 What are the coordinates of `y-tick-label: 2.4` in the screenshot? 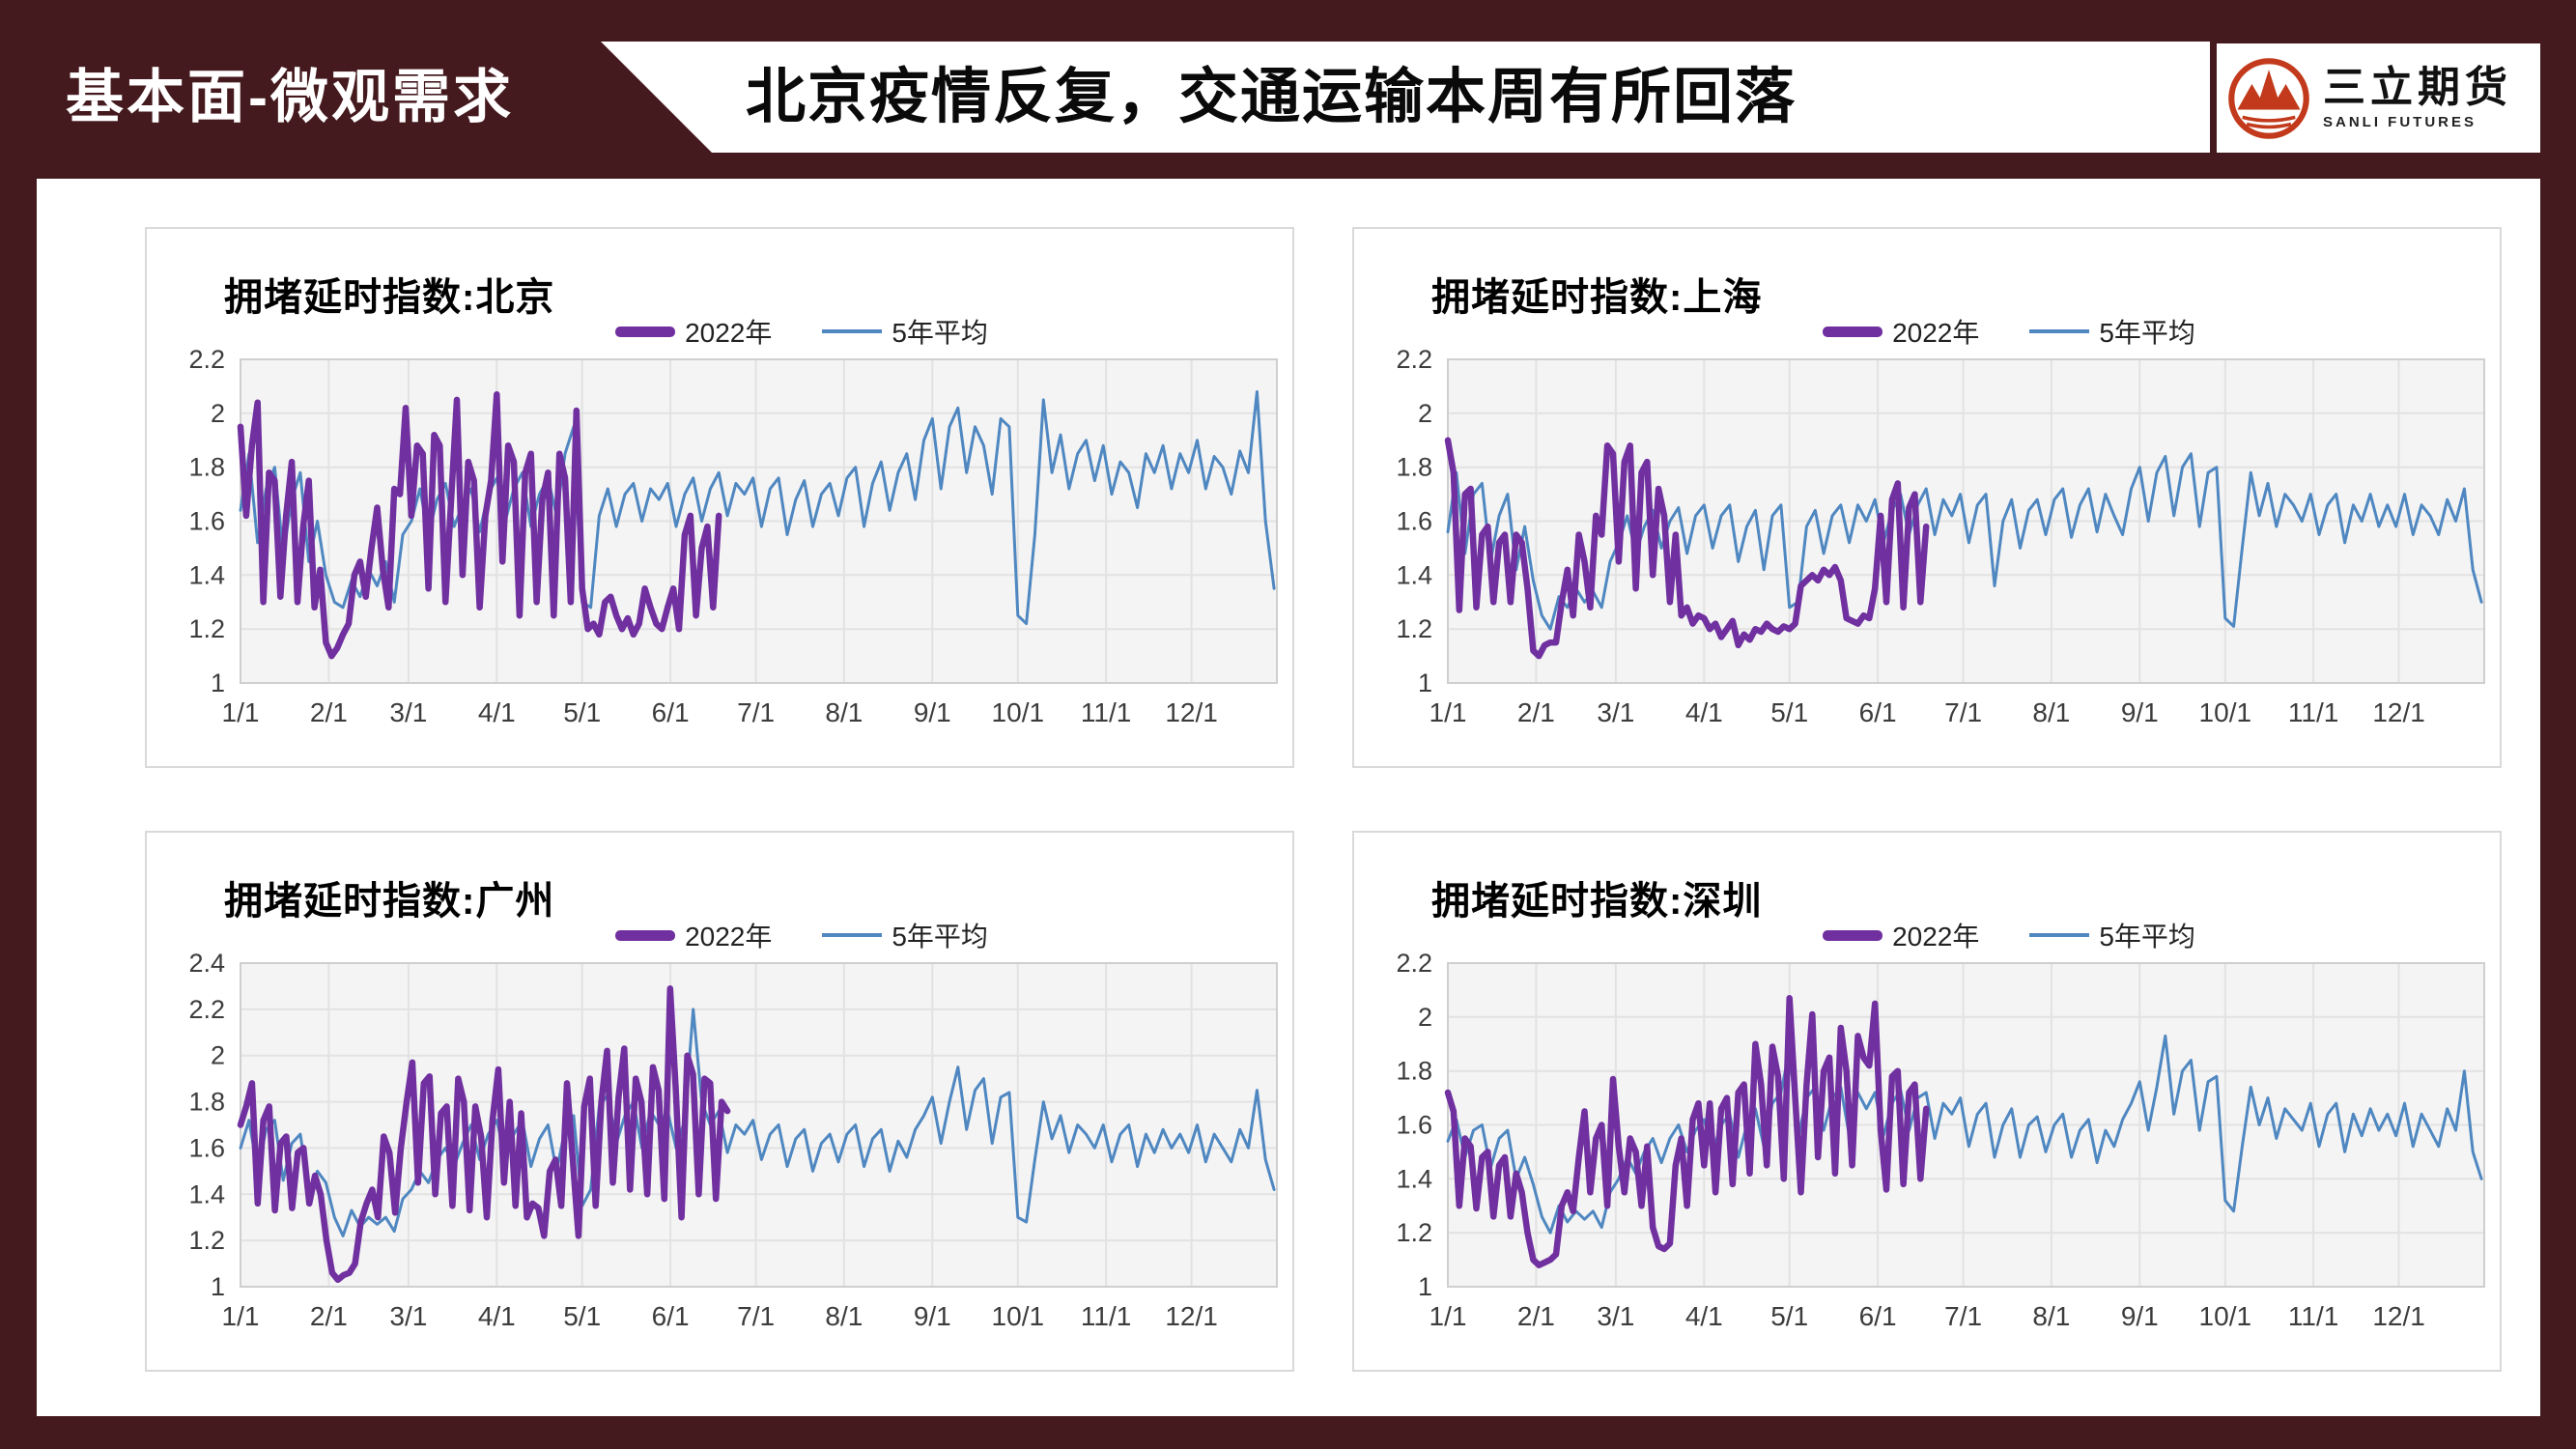 It's located at (206, 963).